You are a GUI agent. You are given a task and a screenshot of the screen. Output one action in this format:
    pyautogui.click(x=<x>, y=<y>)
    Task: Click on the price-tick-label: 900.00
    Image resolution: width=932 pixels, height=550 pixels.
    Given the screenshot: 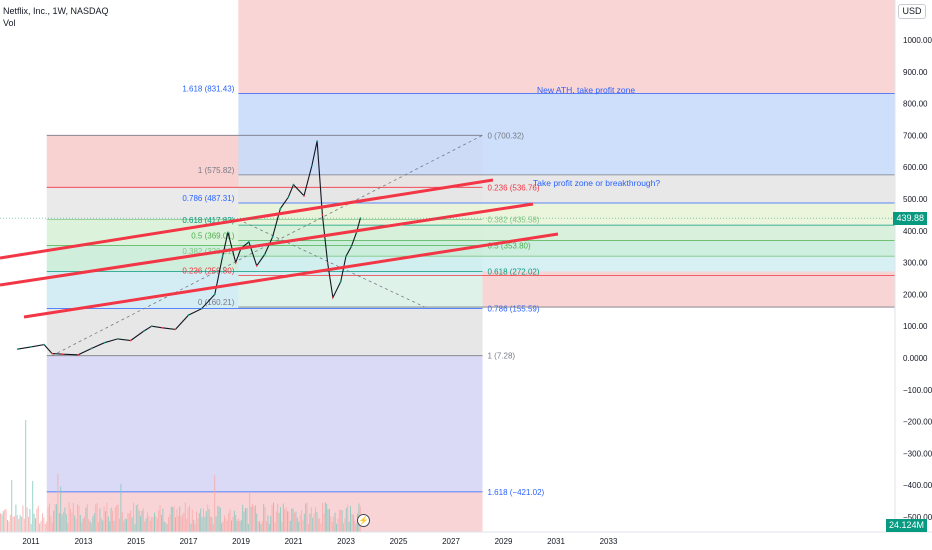 What is the action you would take?
    pyautogui.click(x=915, y=72)
    